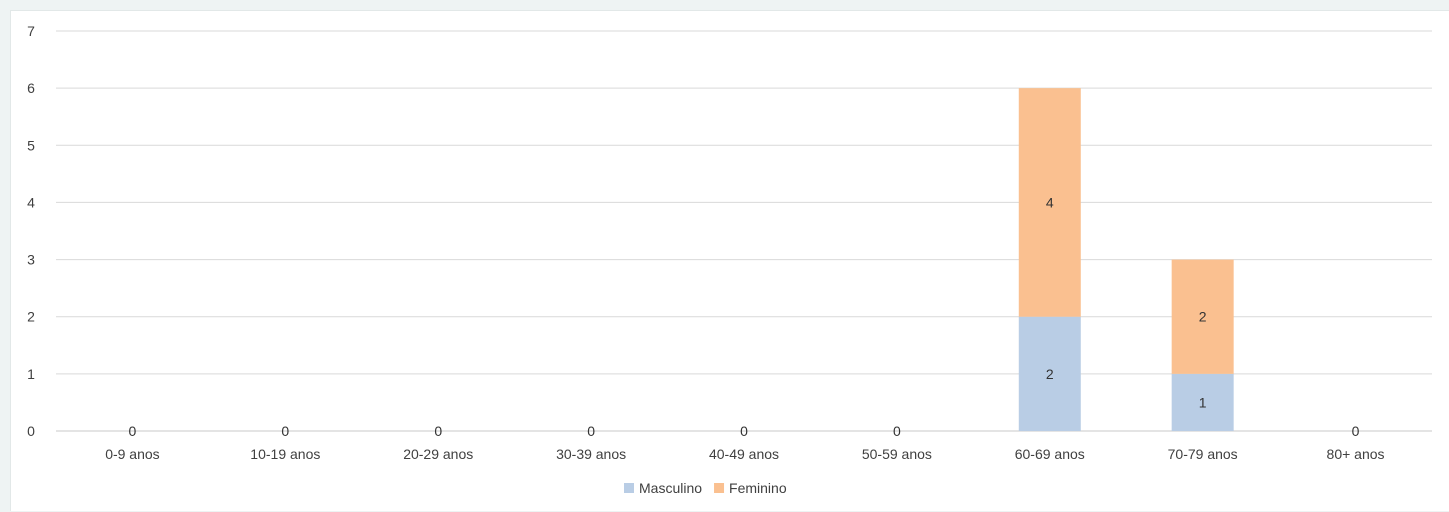 This screenshot has height=512, width=1449. Describe the element at coordinates (31, 317) in the screenshot. I see `y-tick-label: 2` at that location.